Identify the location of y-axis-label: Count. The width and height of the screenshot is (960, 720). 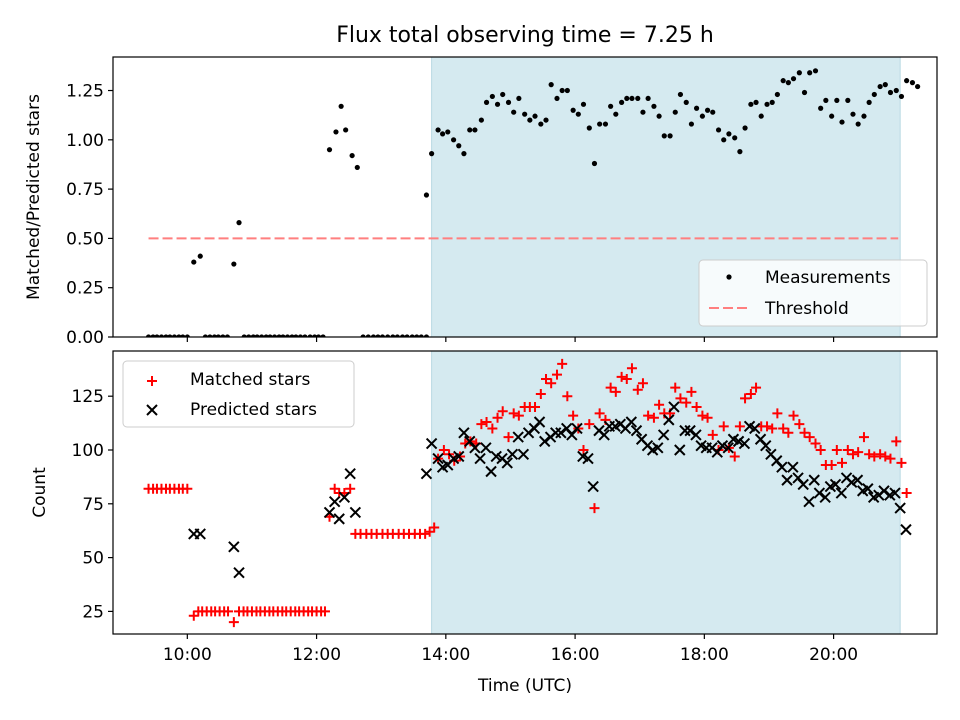
(40, 492).